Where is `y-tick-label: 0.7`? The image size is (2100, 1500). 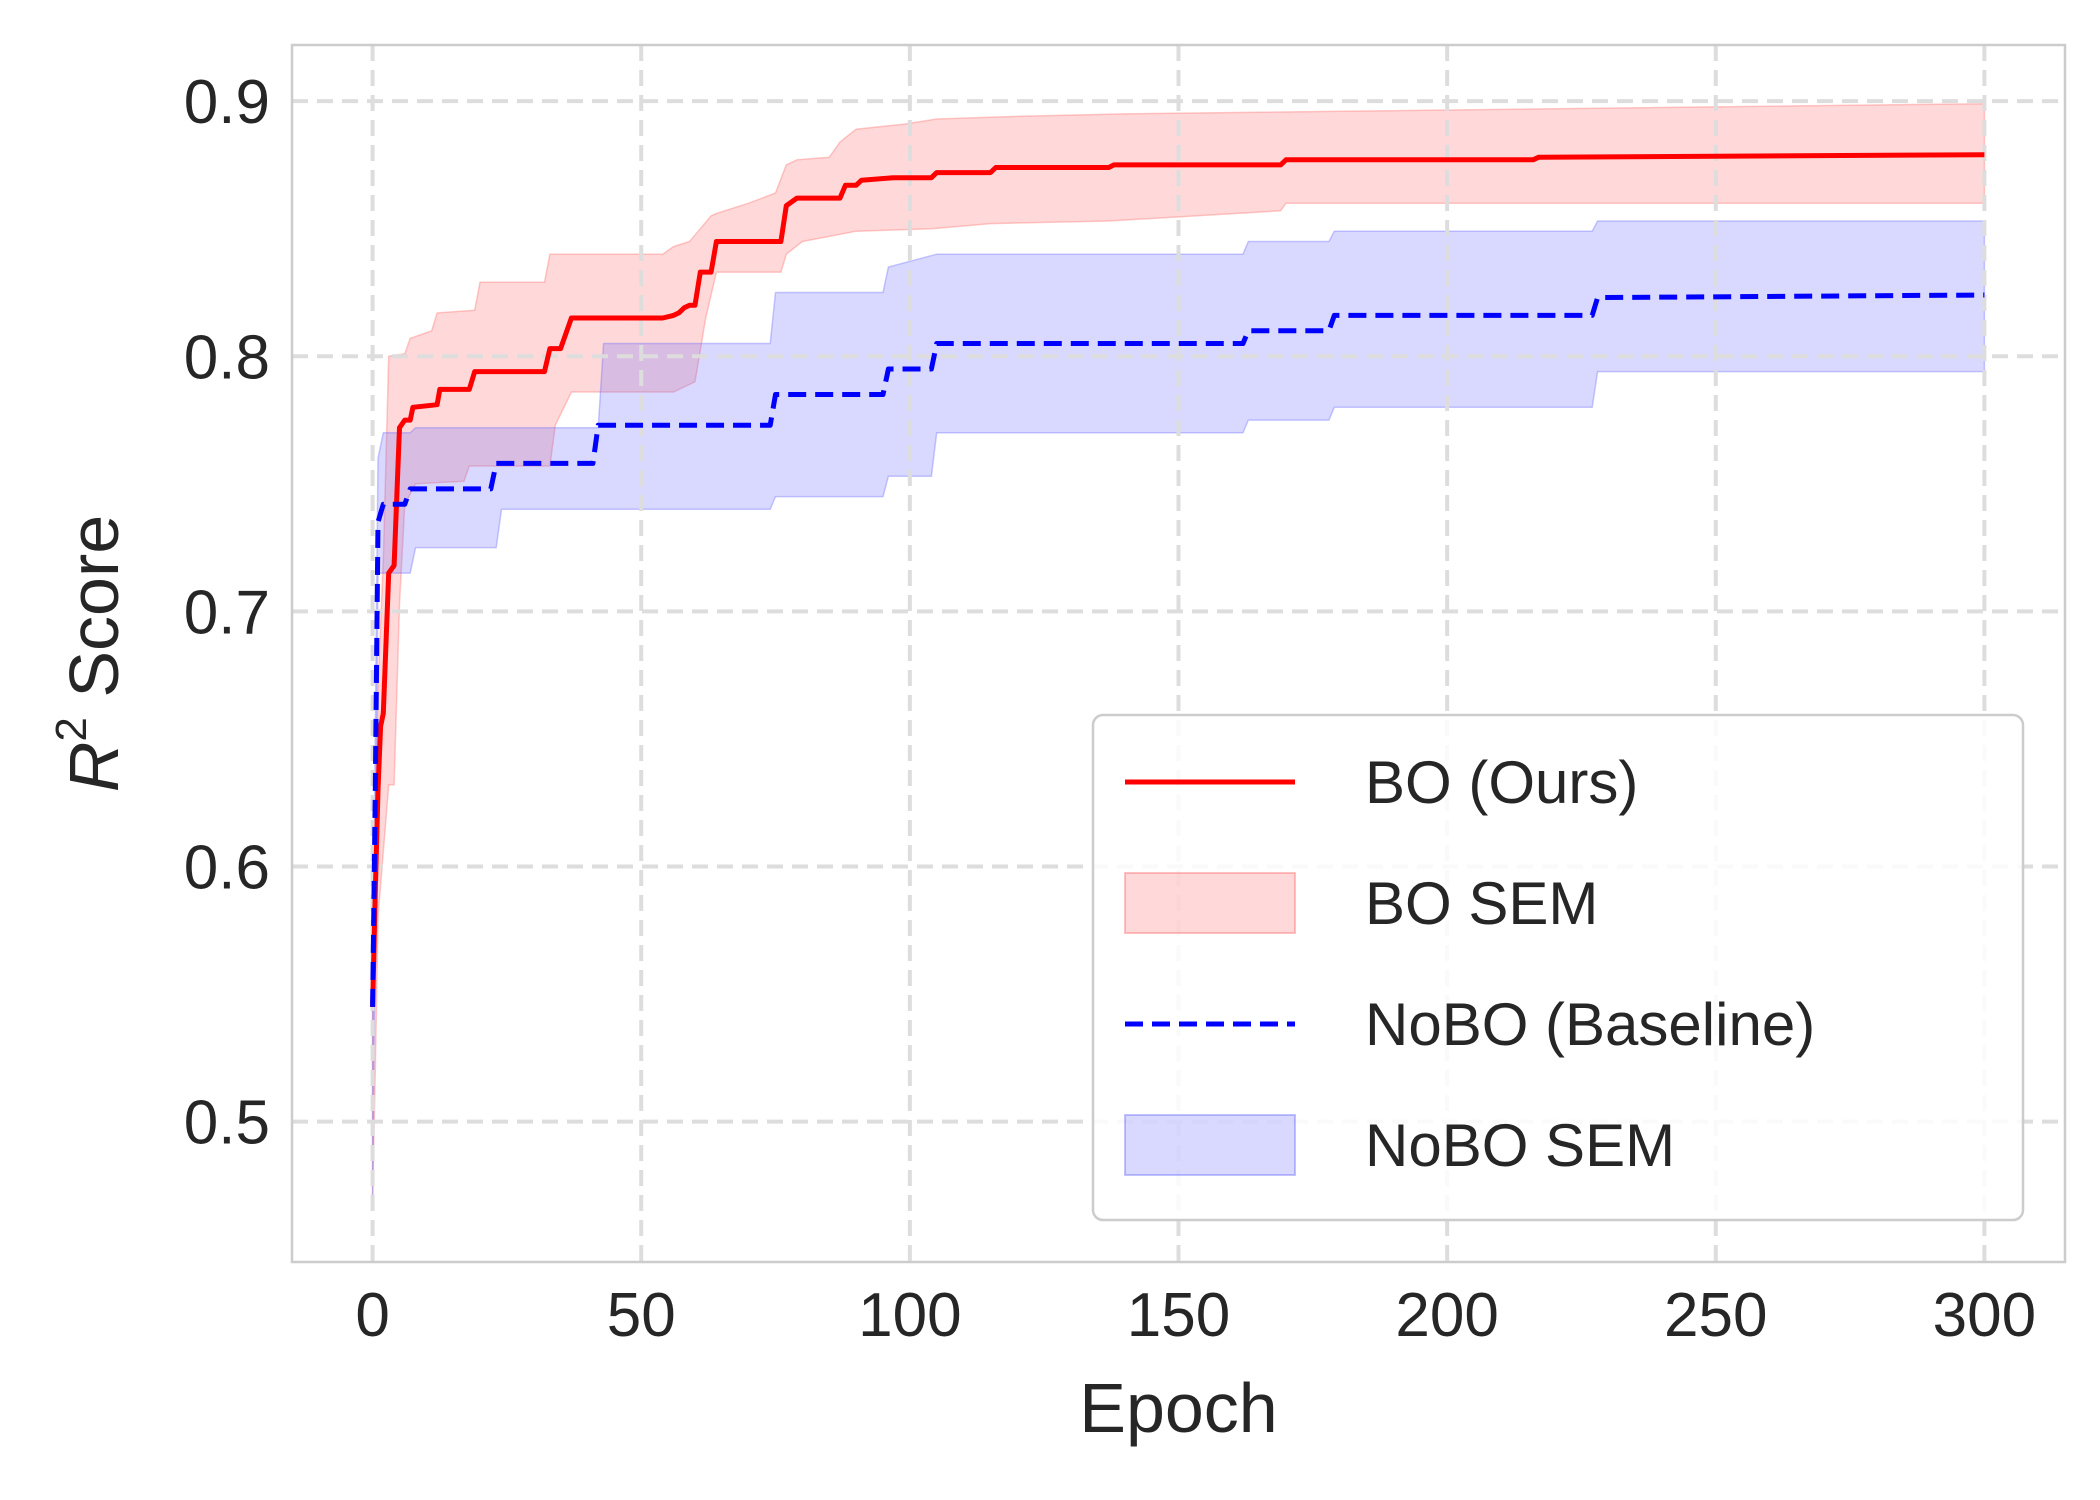
y-tick-label: 0.7 is located at coordinates (227, 612).